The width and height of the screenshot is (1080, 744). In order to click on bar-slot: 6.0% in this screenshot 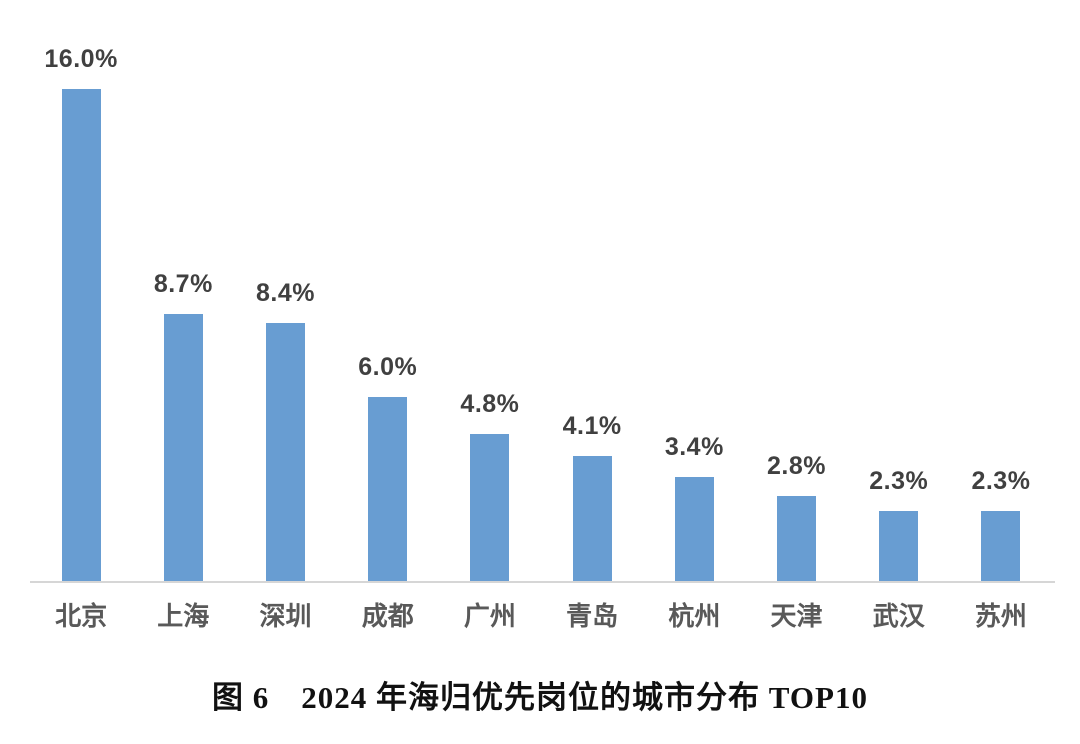, I will do `click(388, 291)`.